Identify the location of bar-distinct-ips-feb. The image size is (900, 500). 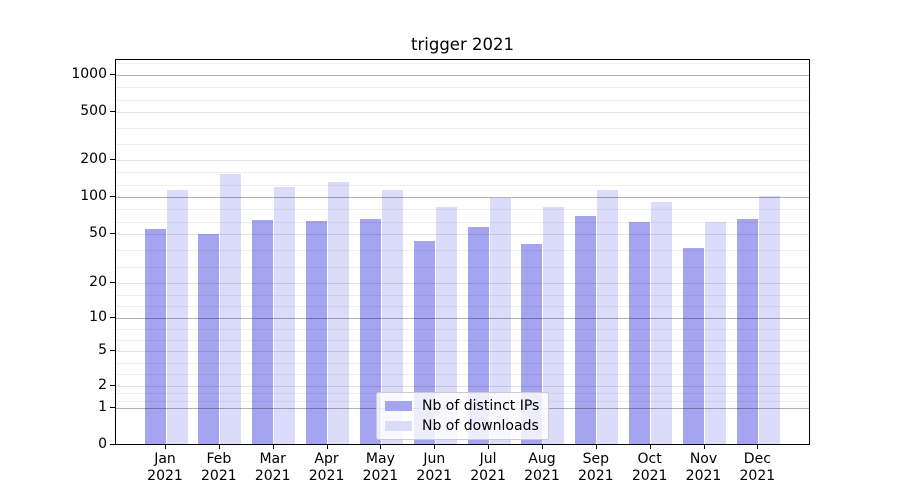
(209, 339).